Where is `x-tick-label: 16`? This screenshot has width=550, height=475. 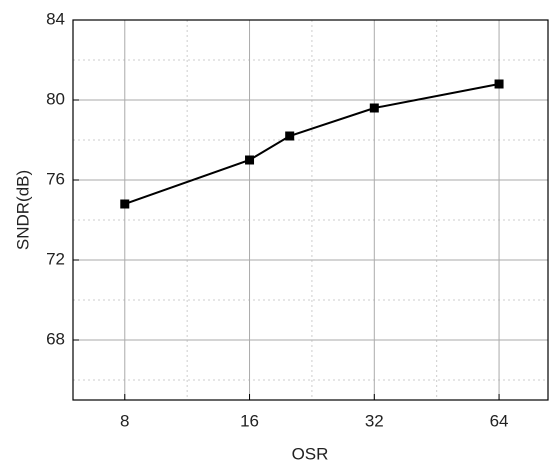
x-tick-label: 16 is located at coordinates (249, 420).